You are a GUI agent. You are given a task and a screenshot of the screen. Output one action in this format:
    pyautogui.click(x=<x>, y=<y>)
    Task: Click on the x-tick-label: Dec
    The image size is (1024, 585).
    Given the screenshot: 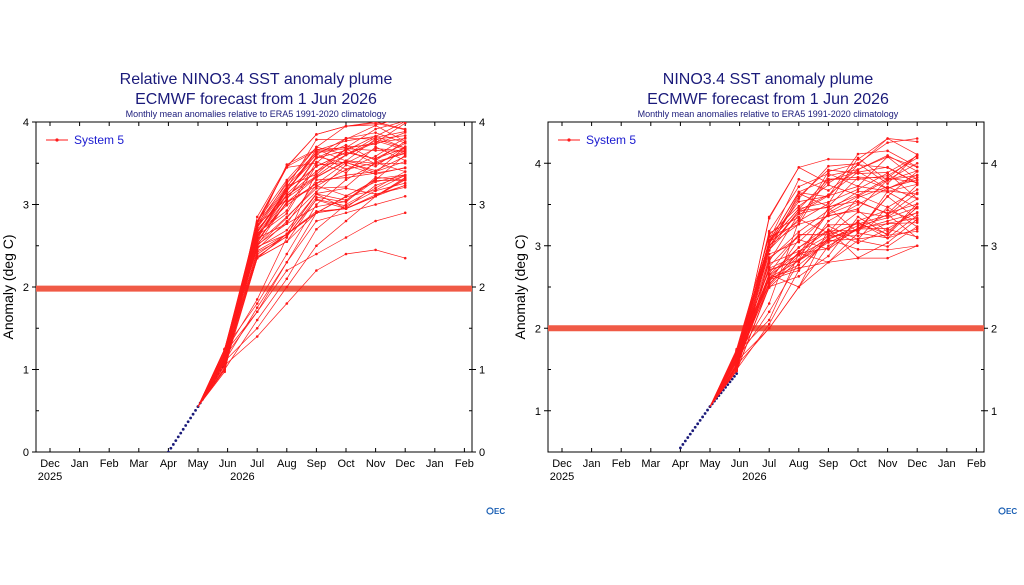 What is the action you would take?
    pyautogui.click(x=917, y=464)
    